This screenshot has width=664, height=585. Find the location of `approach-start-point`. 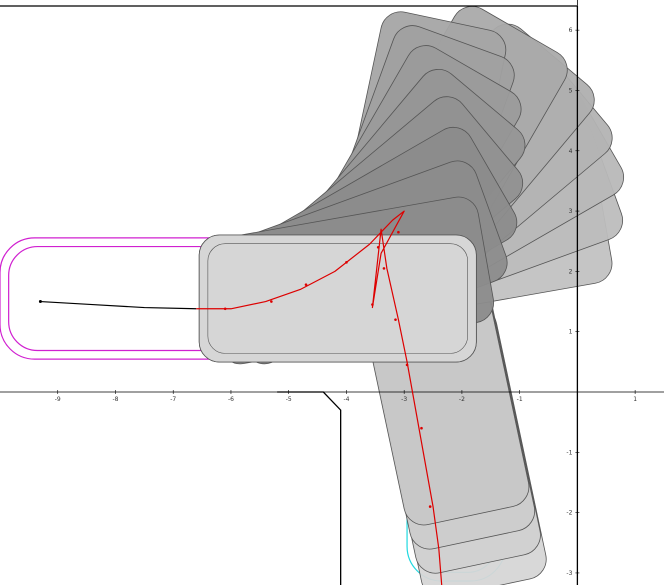

approach-start-point is located at coordinates (40, 302).